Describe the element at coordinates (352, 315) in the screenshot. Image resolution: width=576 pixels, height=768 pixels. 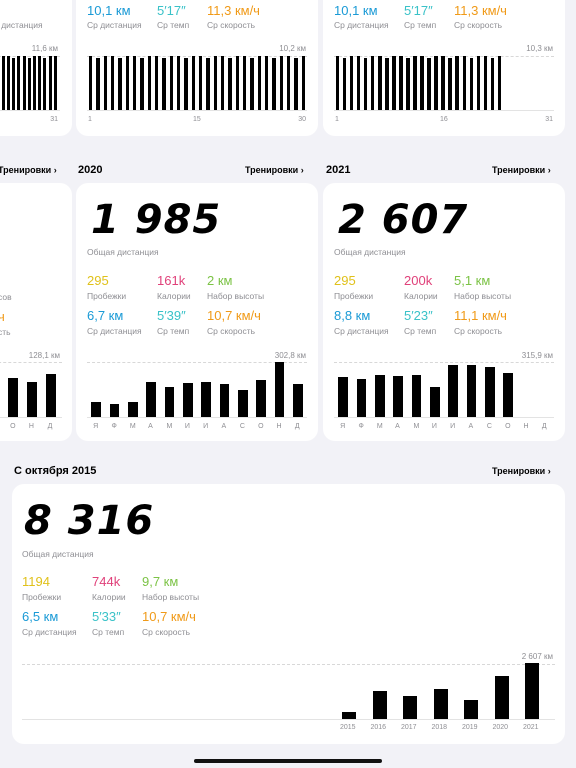
I see `avg-distance-value: 8,8 км` at that location.